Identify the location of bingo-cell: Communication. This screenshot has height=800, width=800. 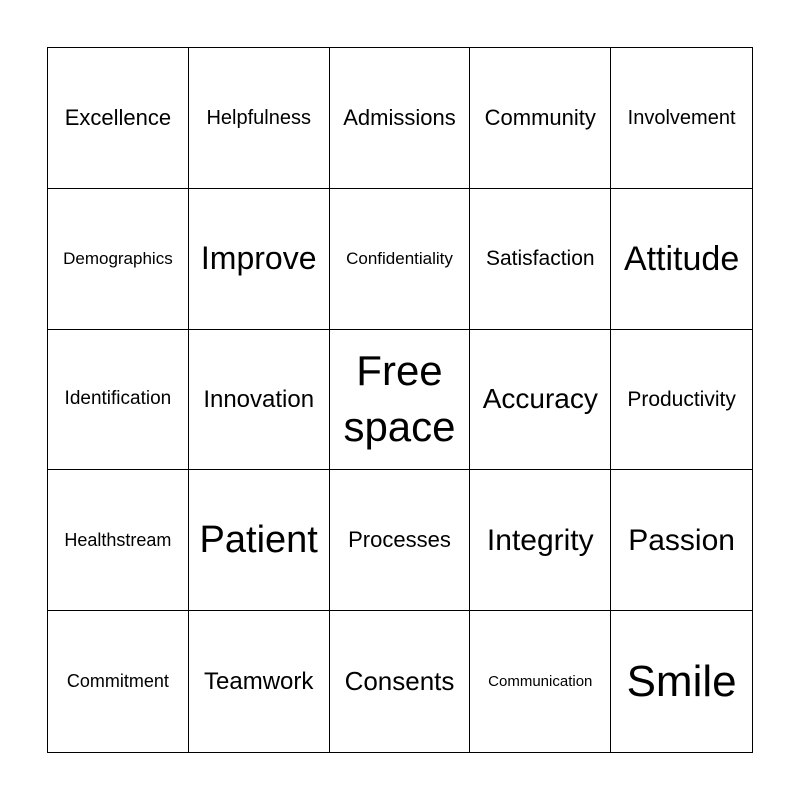
(541, 681).